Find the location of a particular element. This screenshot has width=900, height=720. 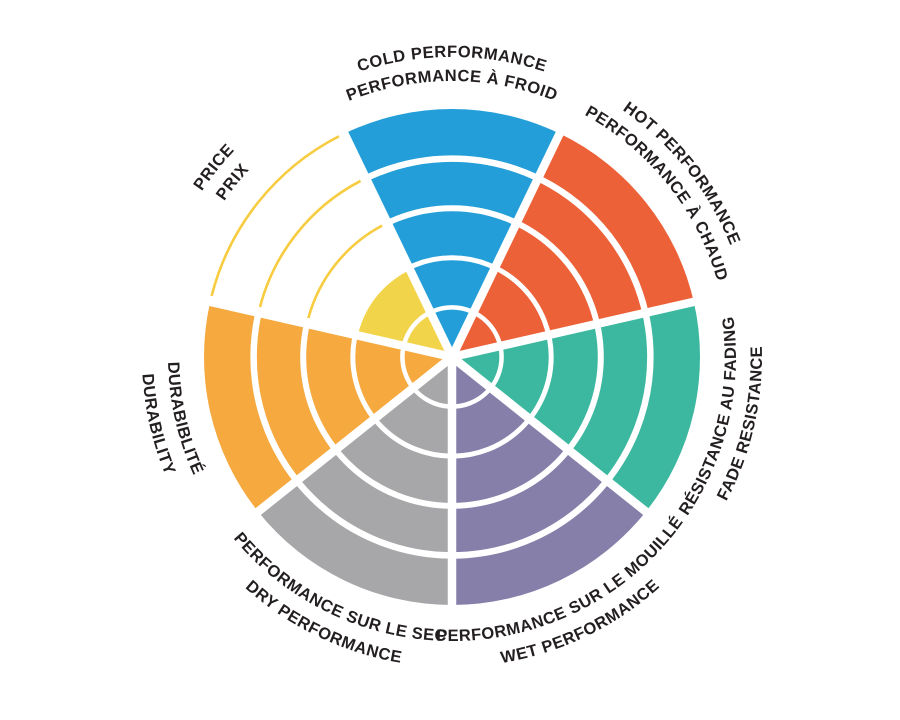

wedge-dry-performance is located at coordinates (355, 481).